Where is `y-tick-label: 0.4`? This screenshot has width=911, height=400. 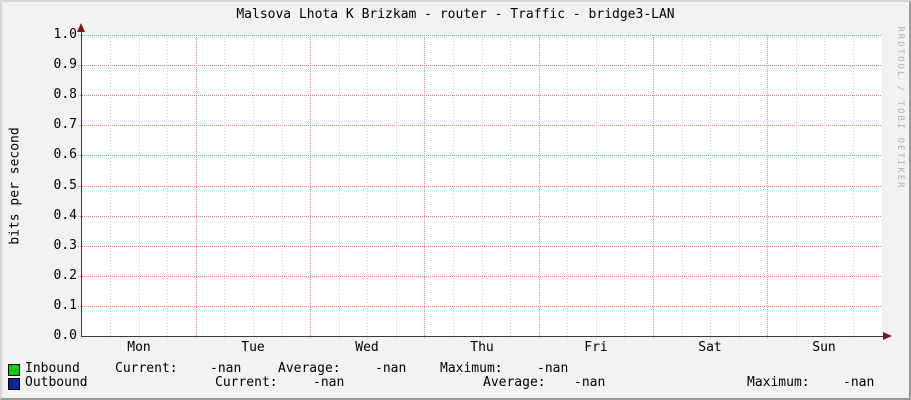 y-tick-label: 0.4 is located at coordinates (65, 215).